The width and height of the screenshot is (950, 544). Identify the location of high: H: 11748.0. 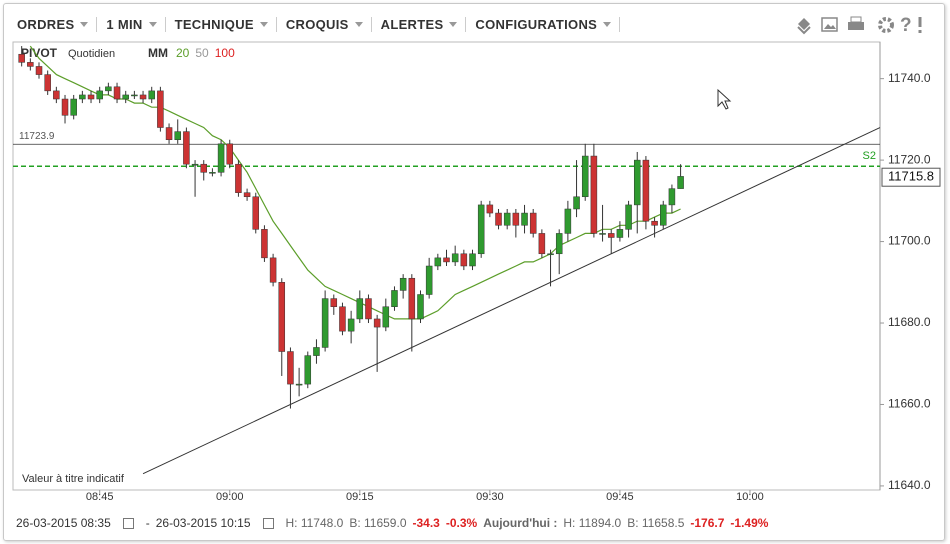
(314, 523).